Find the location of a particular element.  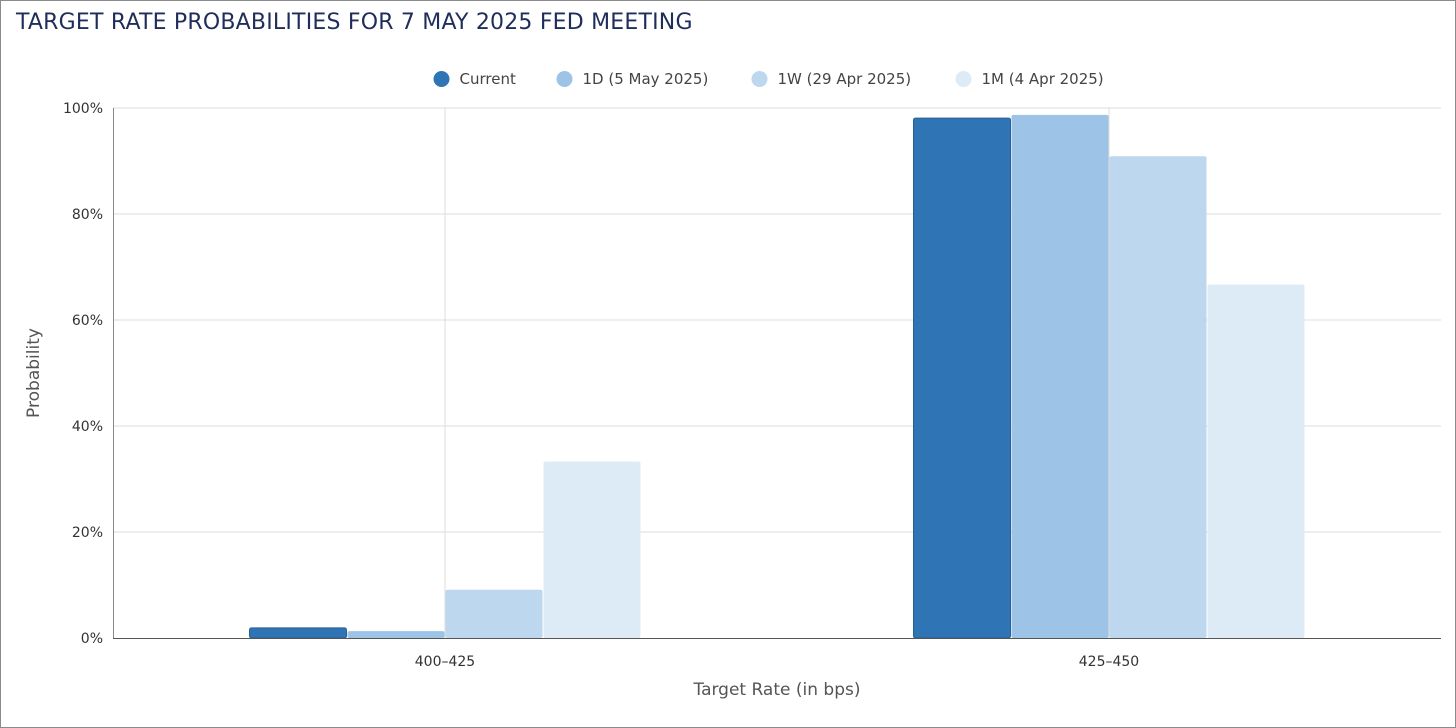

y-tick-label: 0% is located at coordinates (92, 639).